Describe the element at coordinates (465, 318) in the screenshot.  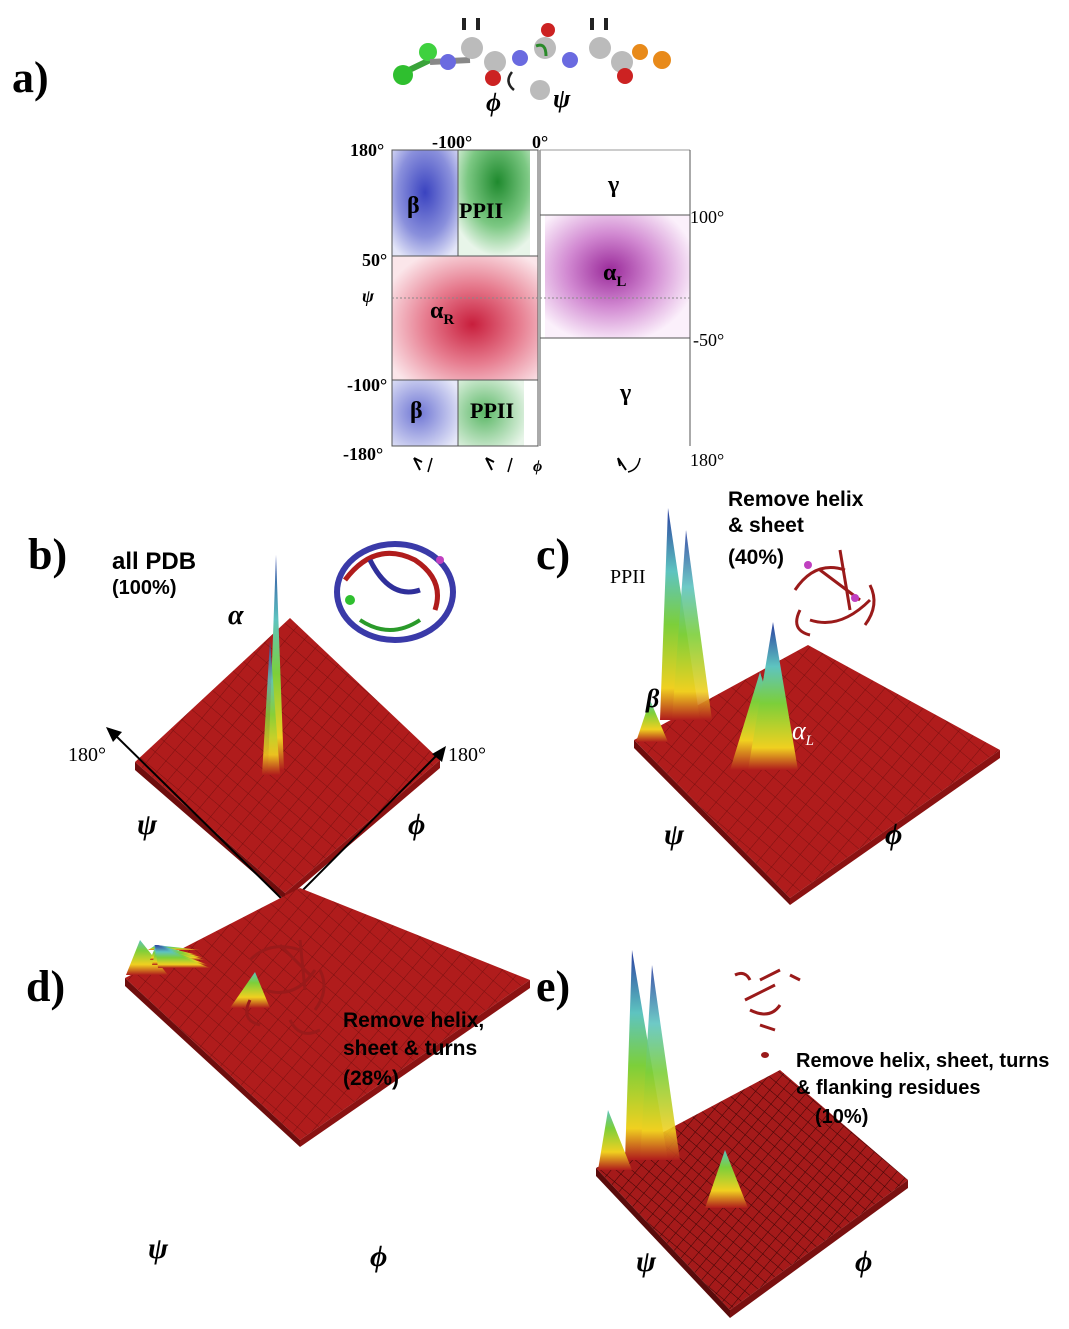
I see `alphaR-region` at that location.